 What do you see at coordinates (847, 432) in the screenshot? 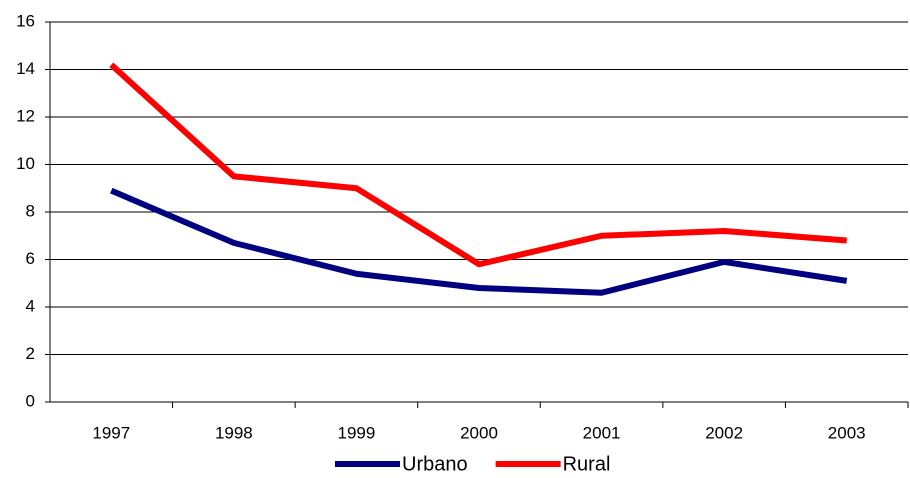
I see `x-tick-label: 2003` at bounding box center [847, 432].